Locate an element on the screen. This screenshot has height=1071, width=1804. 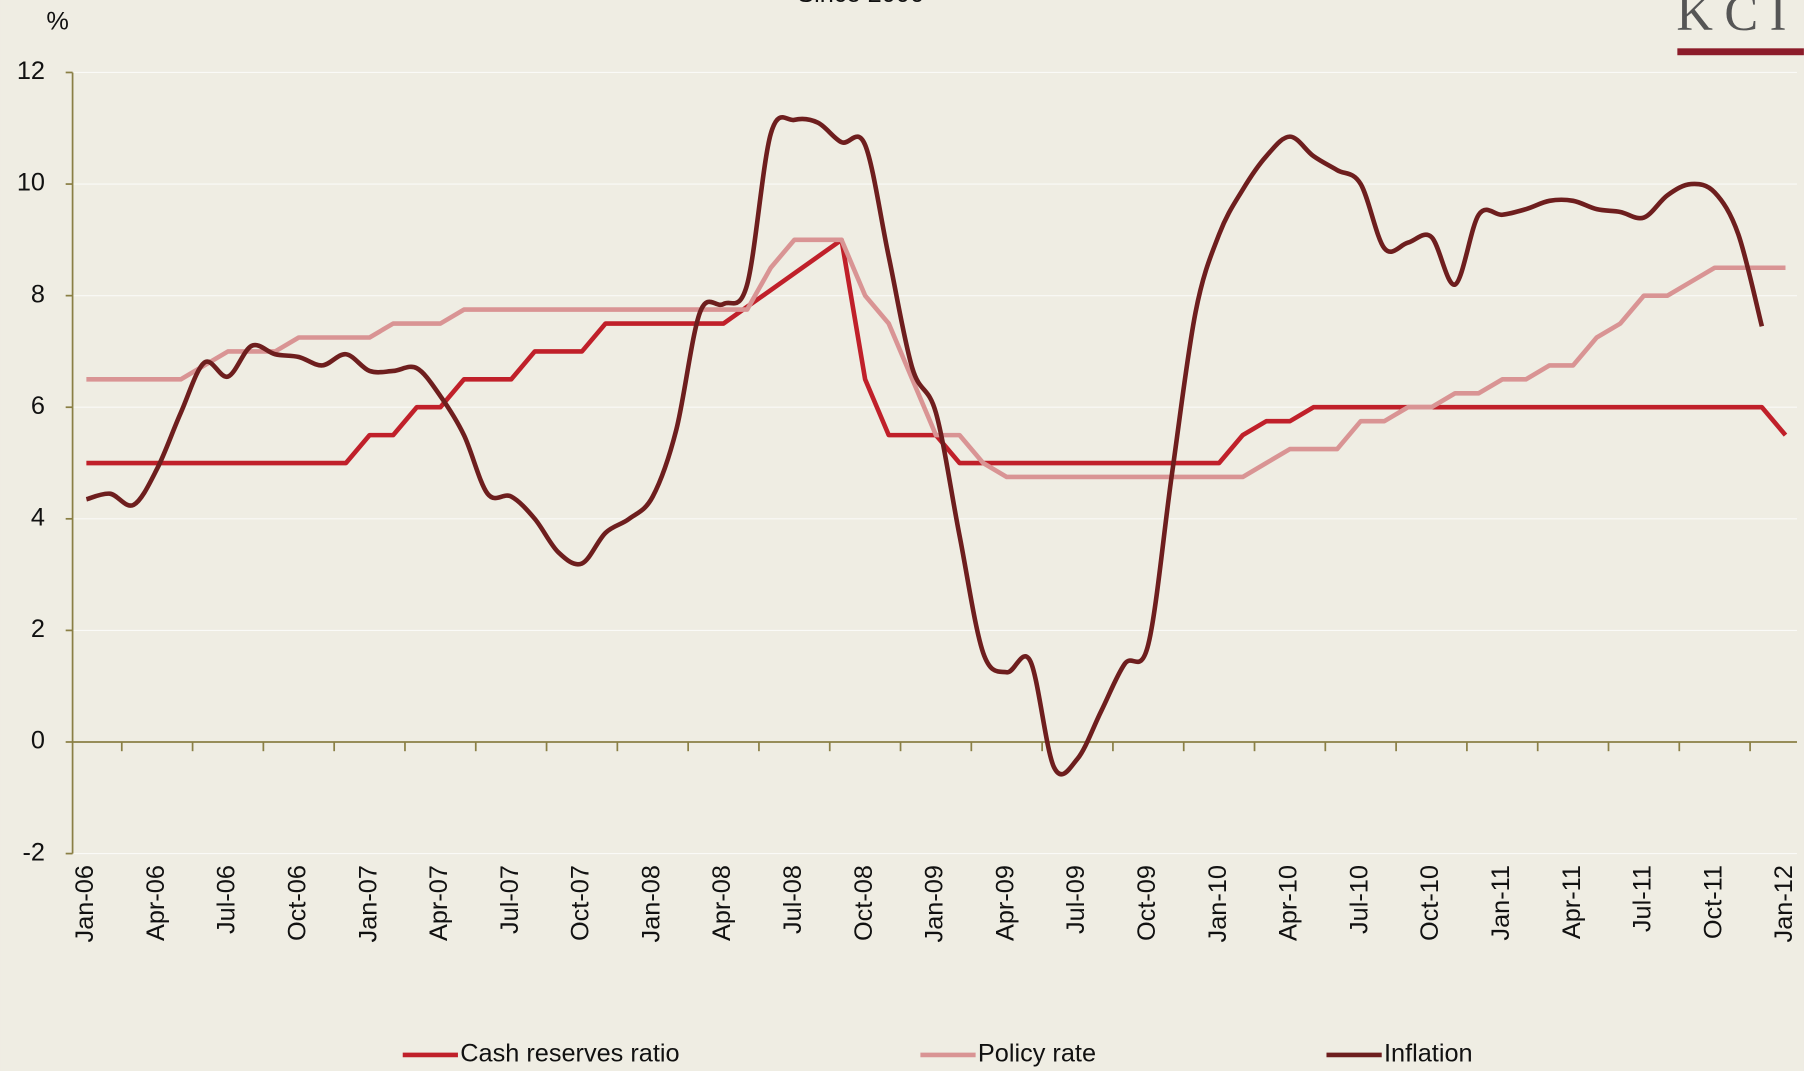
y-axis-label: % is located at coordinates (57, 22).